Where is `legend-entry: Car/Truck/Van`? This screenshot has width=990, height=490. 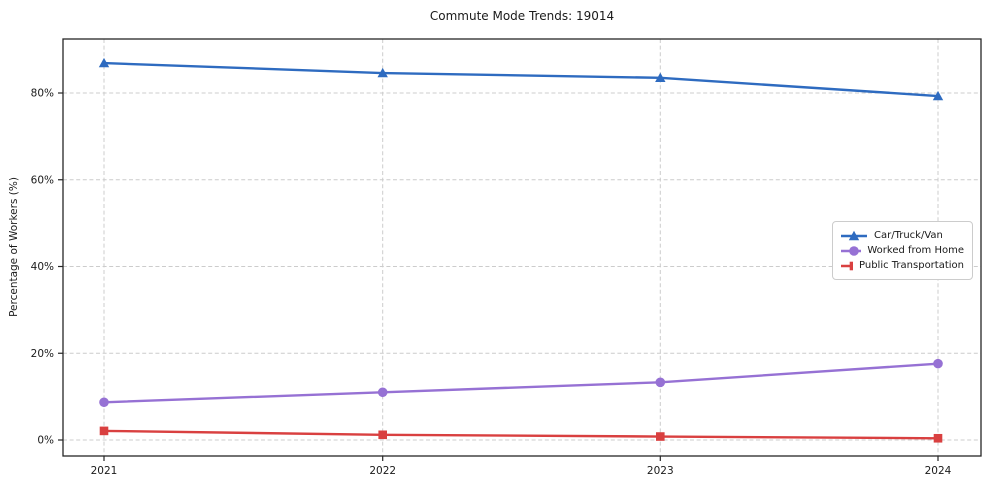 legend-entry: Car/Truck/Van is located at coordinates (902, 235).